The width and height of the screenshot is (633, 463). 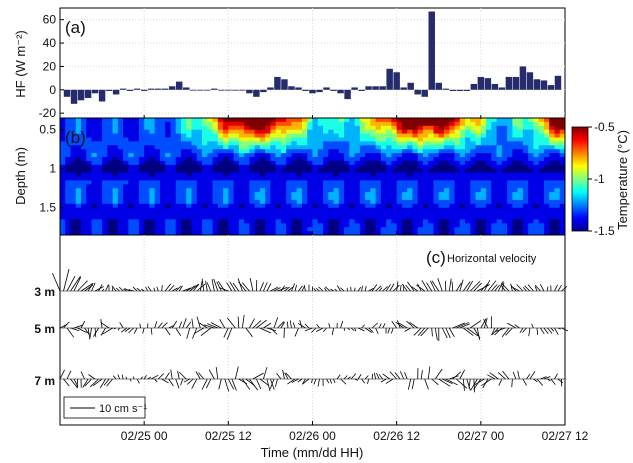 What do you see at coordinates (47, 130) in the screenshot?
I see `panel-b-ytick-label: 0.5` at bounding box center [47, 130].